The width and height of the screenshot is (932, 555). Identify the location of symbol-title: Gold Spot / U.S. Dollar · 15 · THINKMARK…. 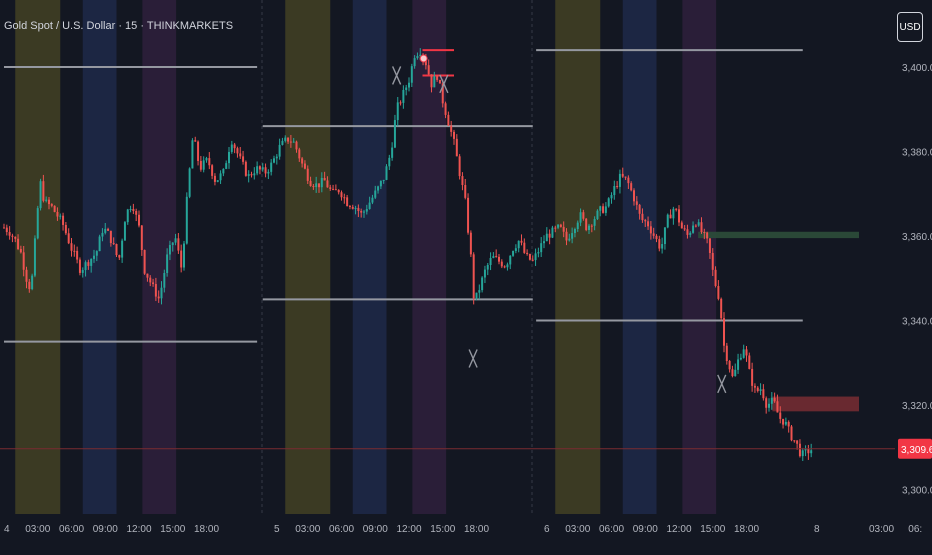
(119, 26).